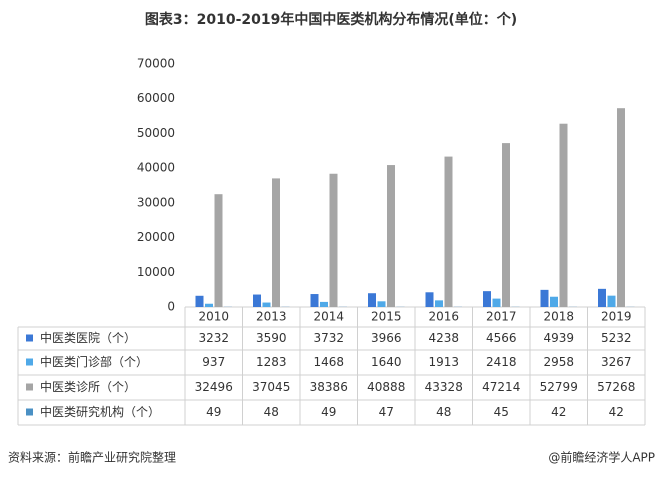 The image size is (663, 478). What do you see at coordinates (501, 362) in the screenshot?
I see `table-value: 2418` at bounding box center [501, 362].